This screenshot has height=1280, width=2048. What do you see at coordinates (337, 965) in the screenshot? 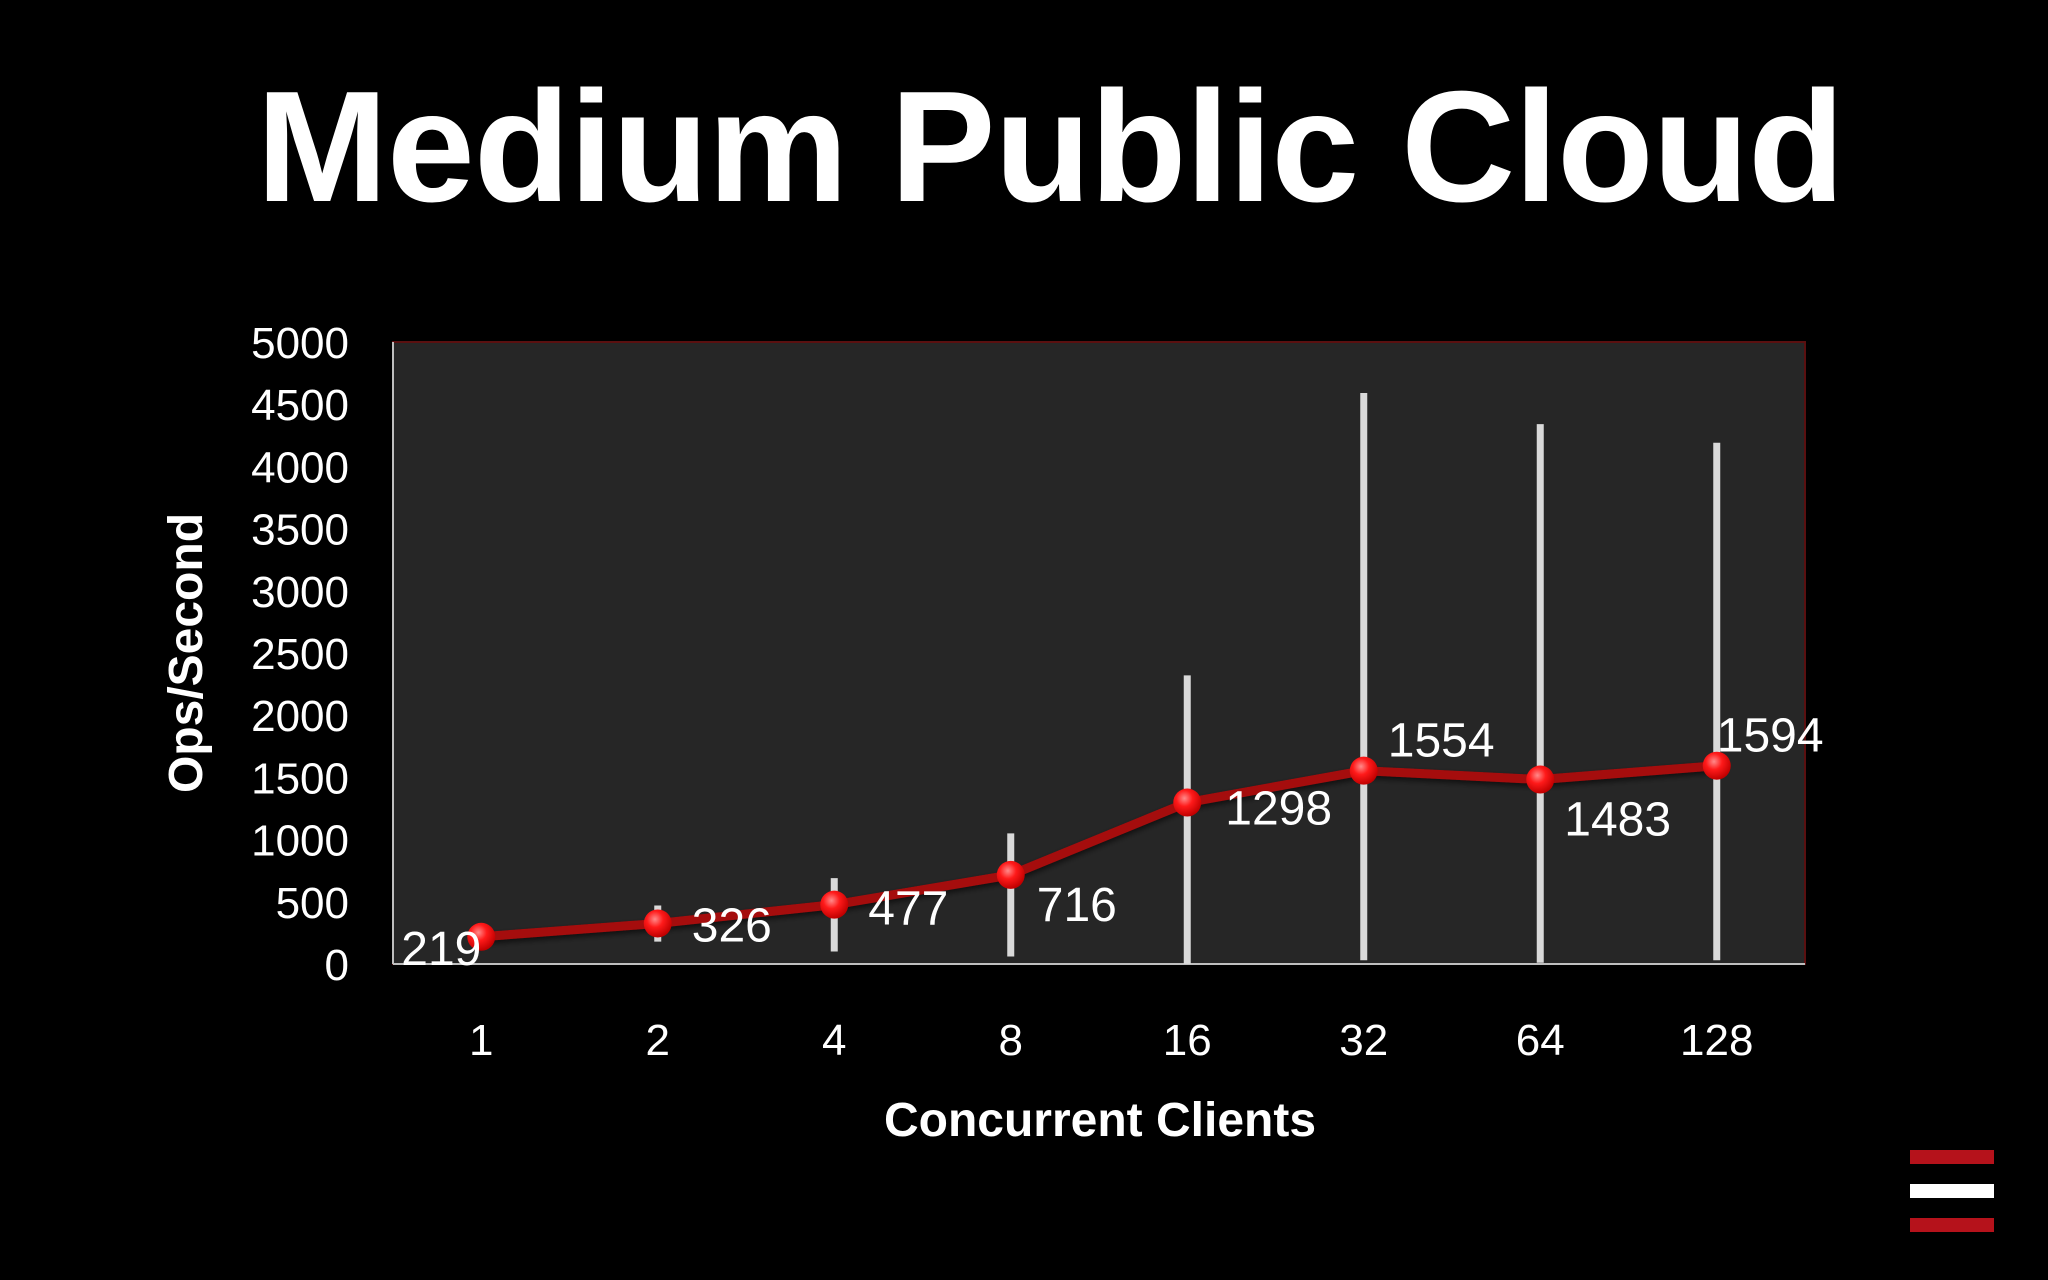
I see `y-tick-label: 0` at bounding box center [337, 965].